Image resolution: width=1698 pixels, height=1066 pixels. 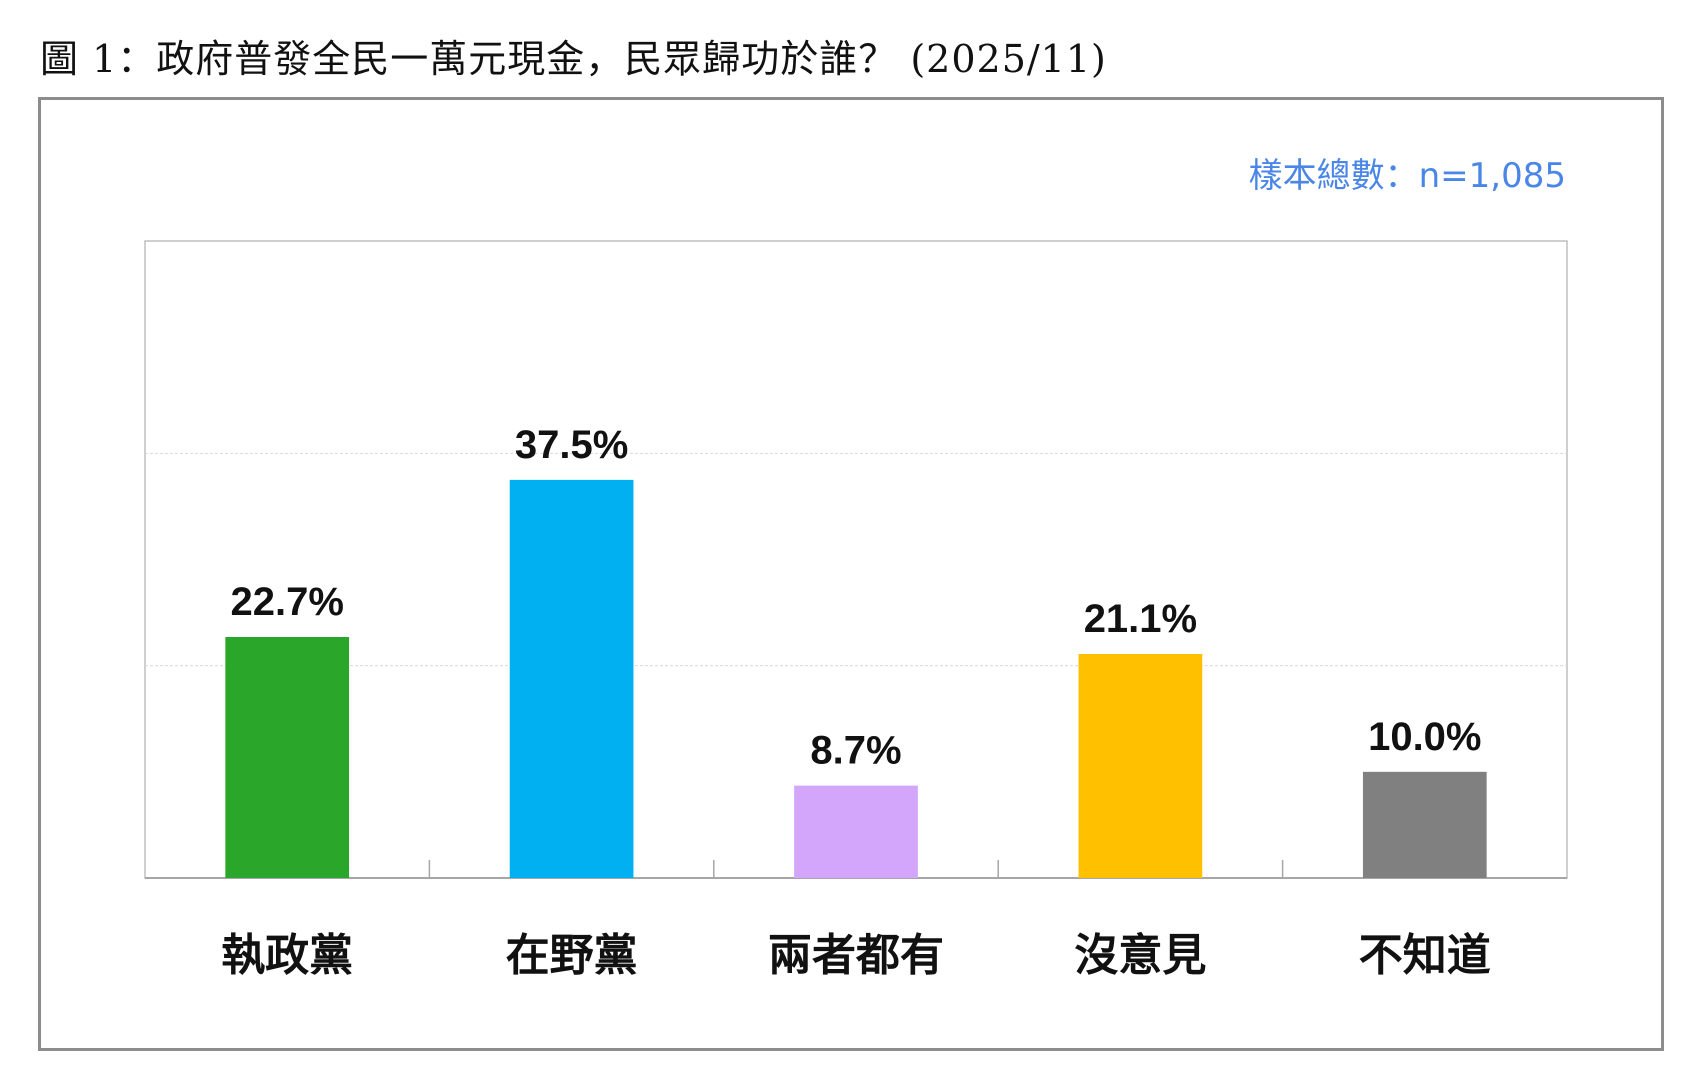 I want to click on category-label: 在野黨, so click(x=572, y=955).